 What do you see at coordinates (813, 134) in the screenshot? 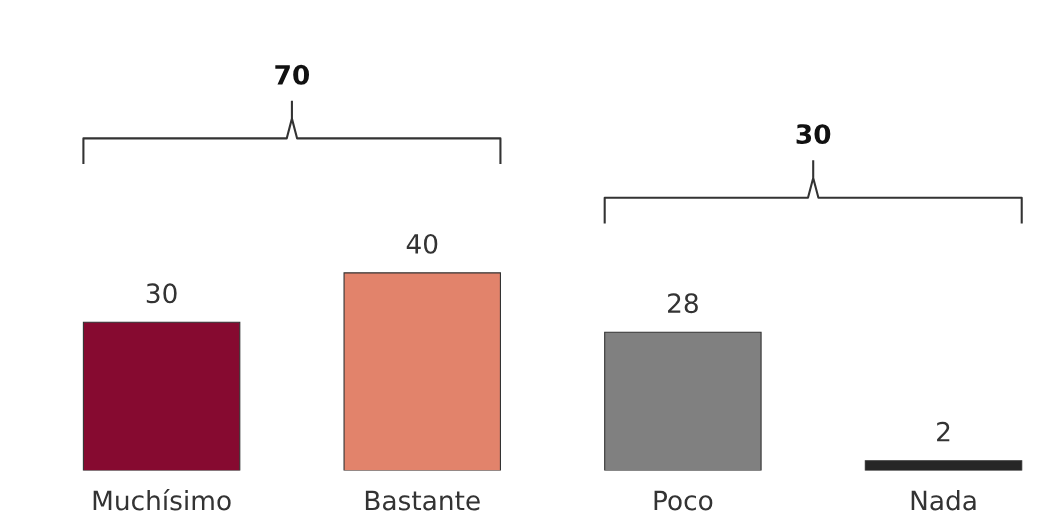
I see `text: 30` at bounding box center [813, 134].